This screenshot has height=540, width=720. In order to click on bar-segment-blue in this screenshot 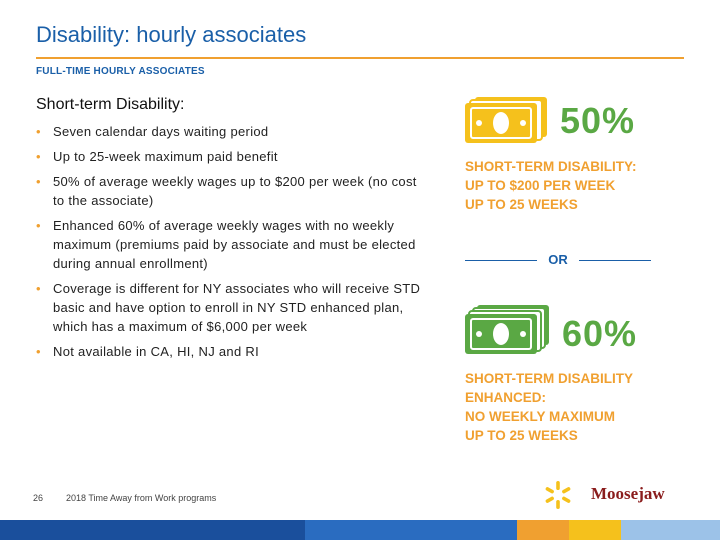, I will do `click(411, 530)`.